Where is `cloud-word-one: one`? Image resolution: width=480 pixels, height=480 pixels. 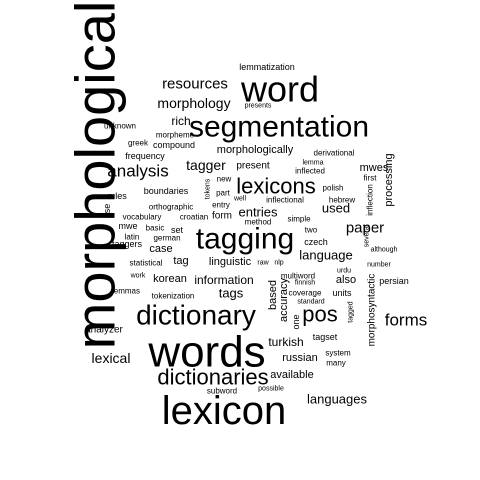 cloud-word-one: one is located at coordinates (296, 321).